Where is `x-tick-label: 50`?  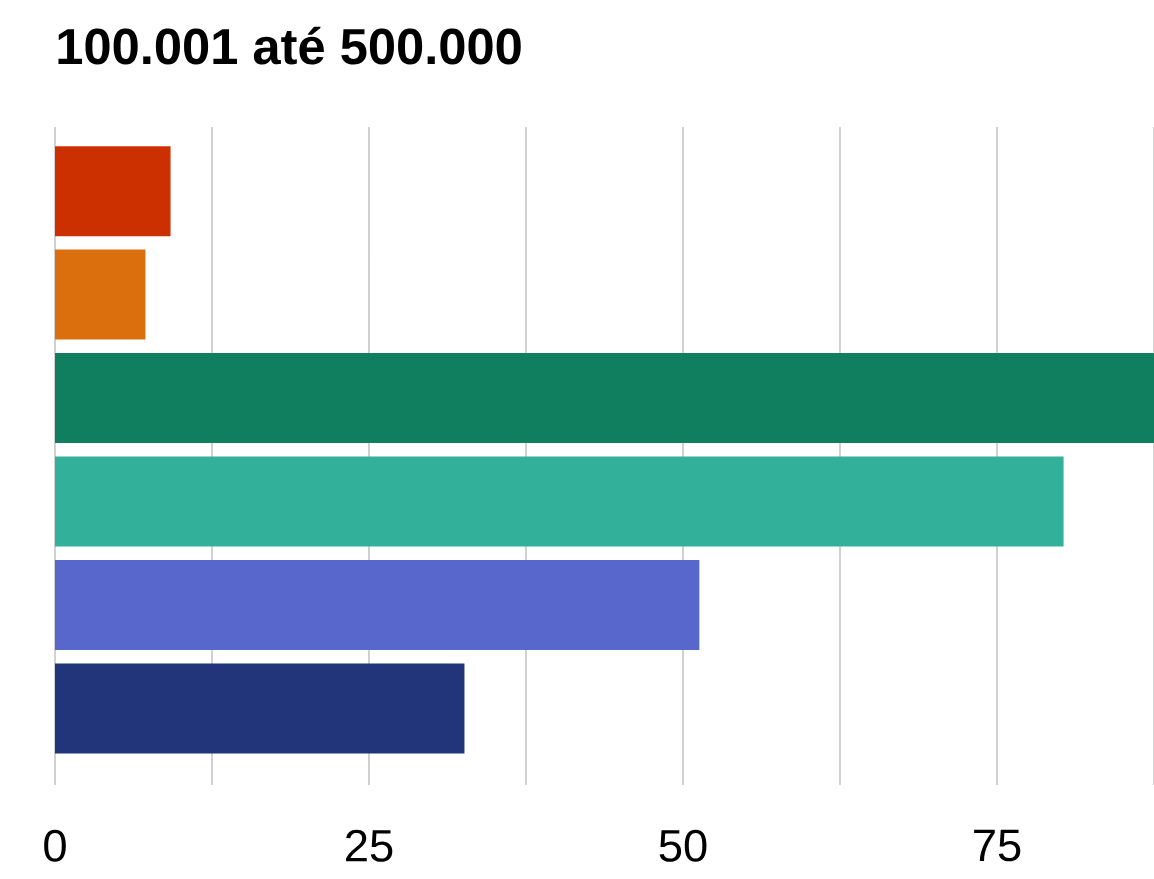
x-tick-label: 50 is located at coordinates (683, 845).